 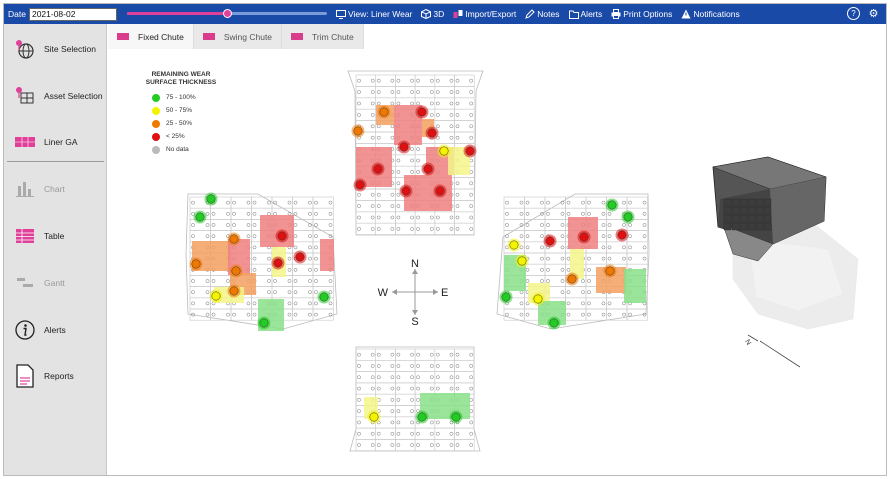 What do you see at coordinates (72, 14) in the screenshot?
I see `date-input: 2021-08-02` at bounding box center [72, 14].